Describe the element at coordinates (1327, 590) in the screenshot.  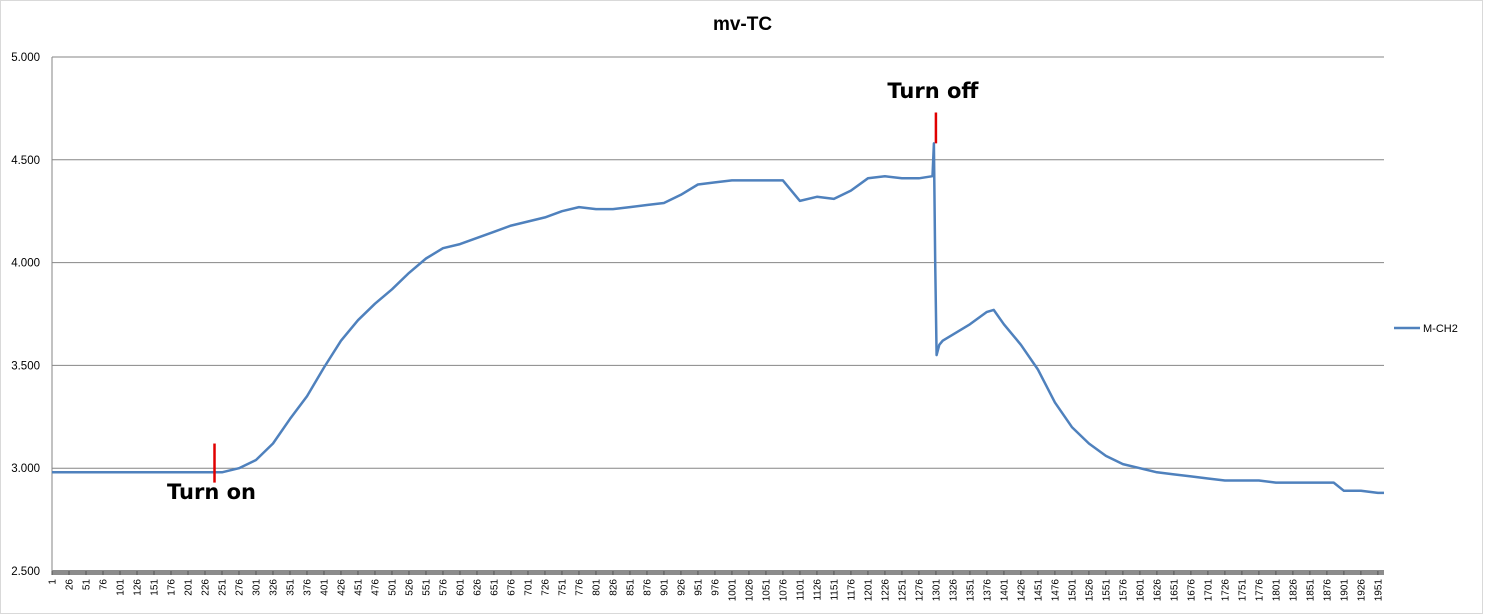
I see `x-tick-label: 1876` at that location.